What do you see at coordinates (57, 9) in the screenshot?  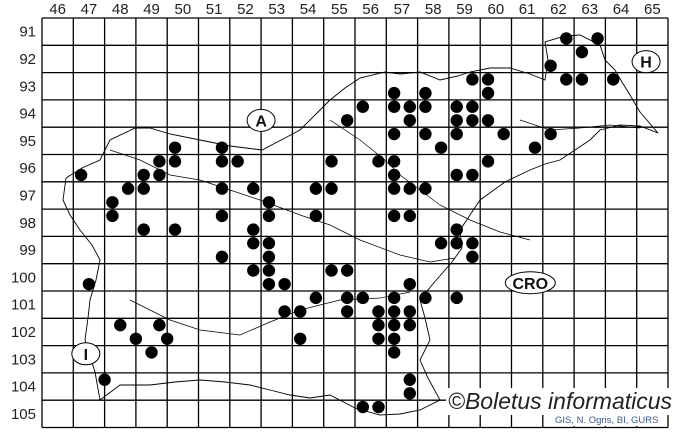 I see `column-label: 46` at bounding box center [57, 9].